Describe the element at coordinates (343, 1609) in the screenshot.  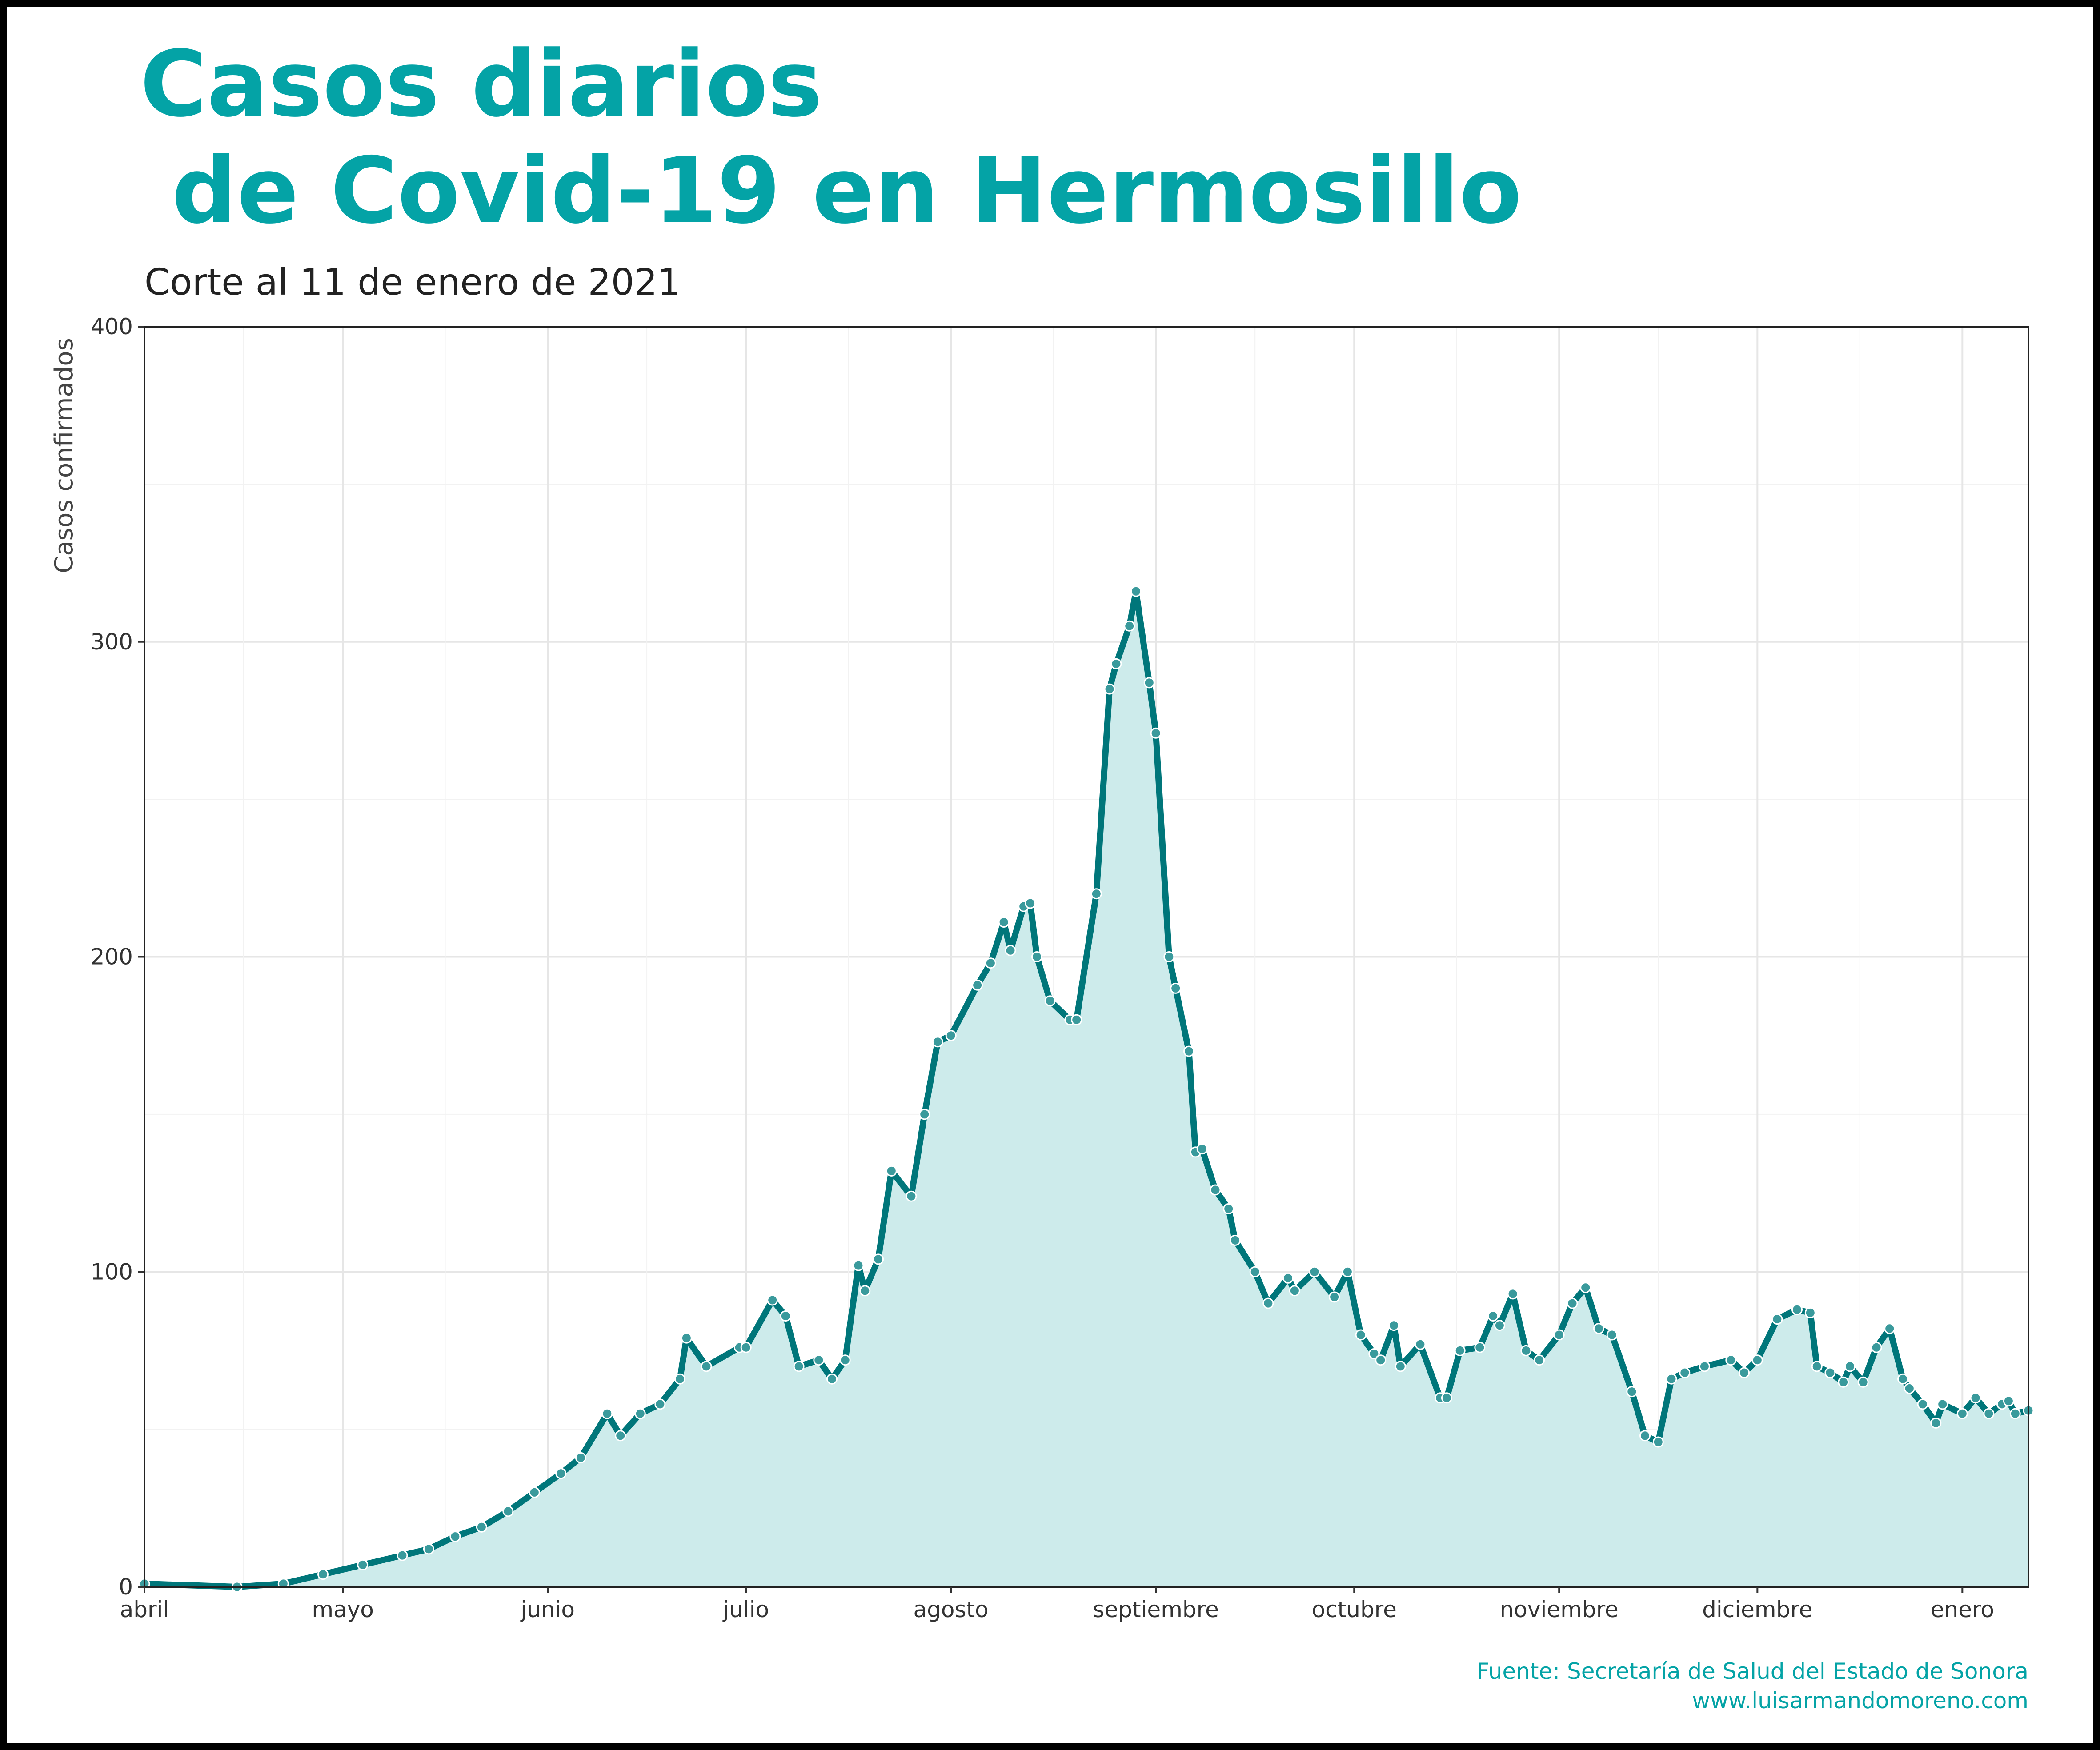
I see `x-tick-label: mayo` at that location.